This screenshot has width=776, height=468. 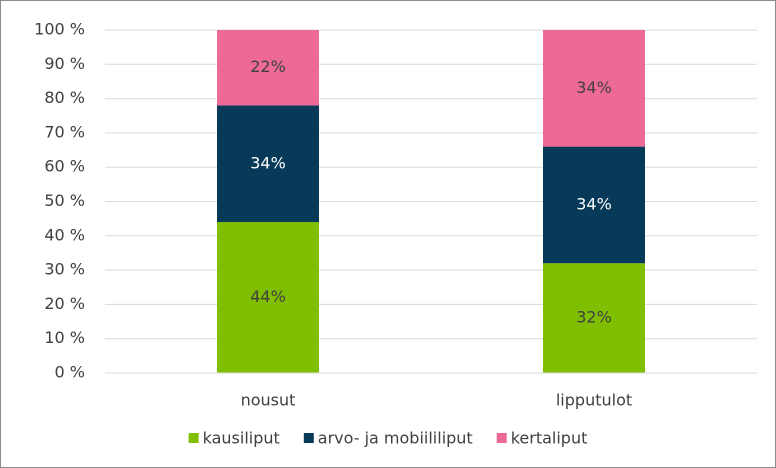 I want to click on legend-label: arvo- ja mobiililiput, so click(x=395, y=438).